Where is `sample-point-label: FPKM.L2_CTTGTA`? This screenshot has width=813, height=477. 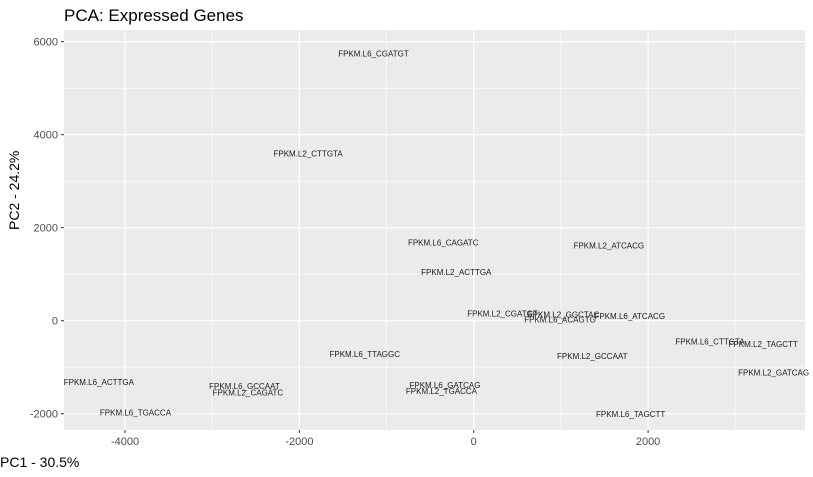 sample-point-label: FPKM.L2_CTTGTA is located at coordinates (308, 153).